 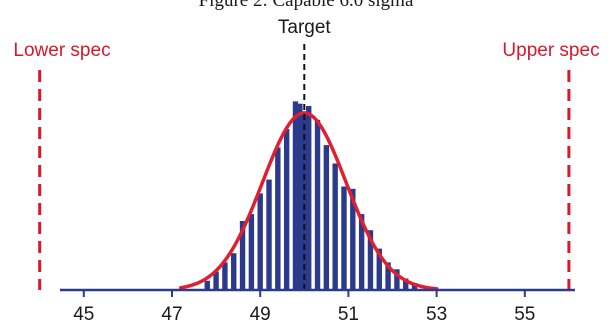 I want to click on x-tick-label: 53, so click(x=436, y=314).